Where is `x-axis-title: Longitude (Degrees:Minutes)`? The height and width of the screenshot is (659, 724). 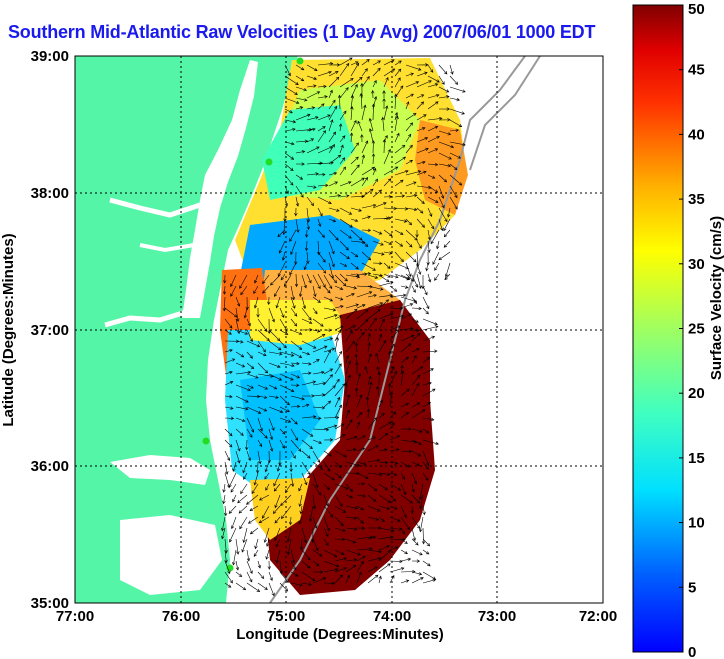
x-axis-title: Longitude (Degrees:Minutes) is located at coordinates (340, 634).